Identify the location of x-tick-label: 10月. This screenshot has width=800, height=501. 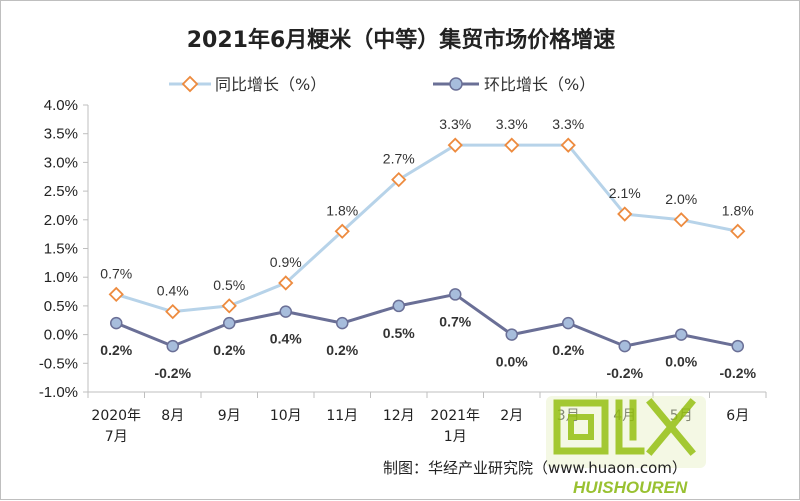
(286, 416).